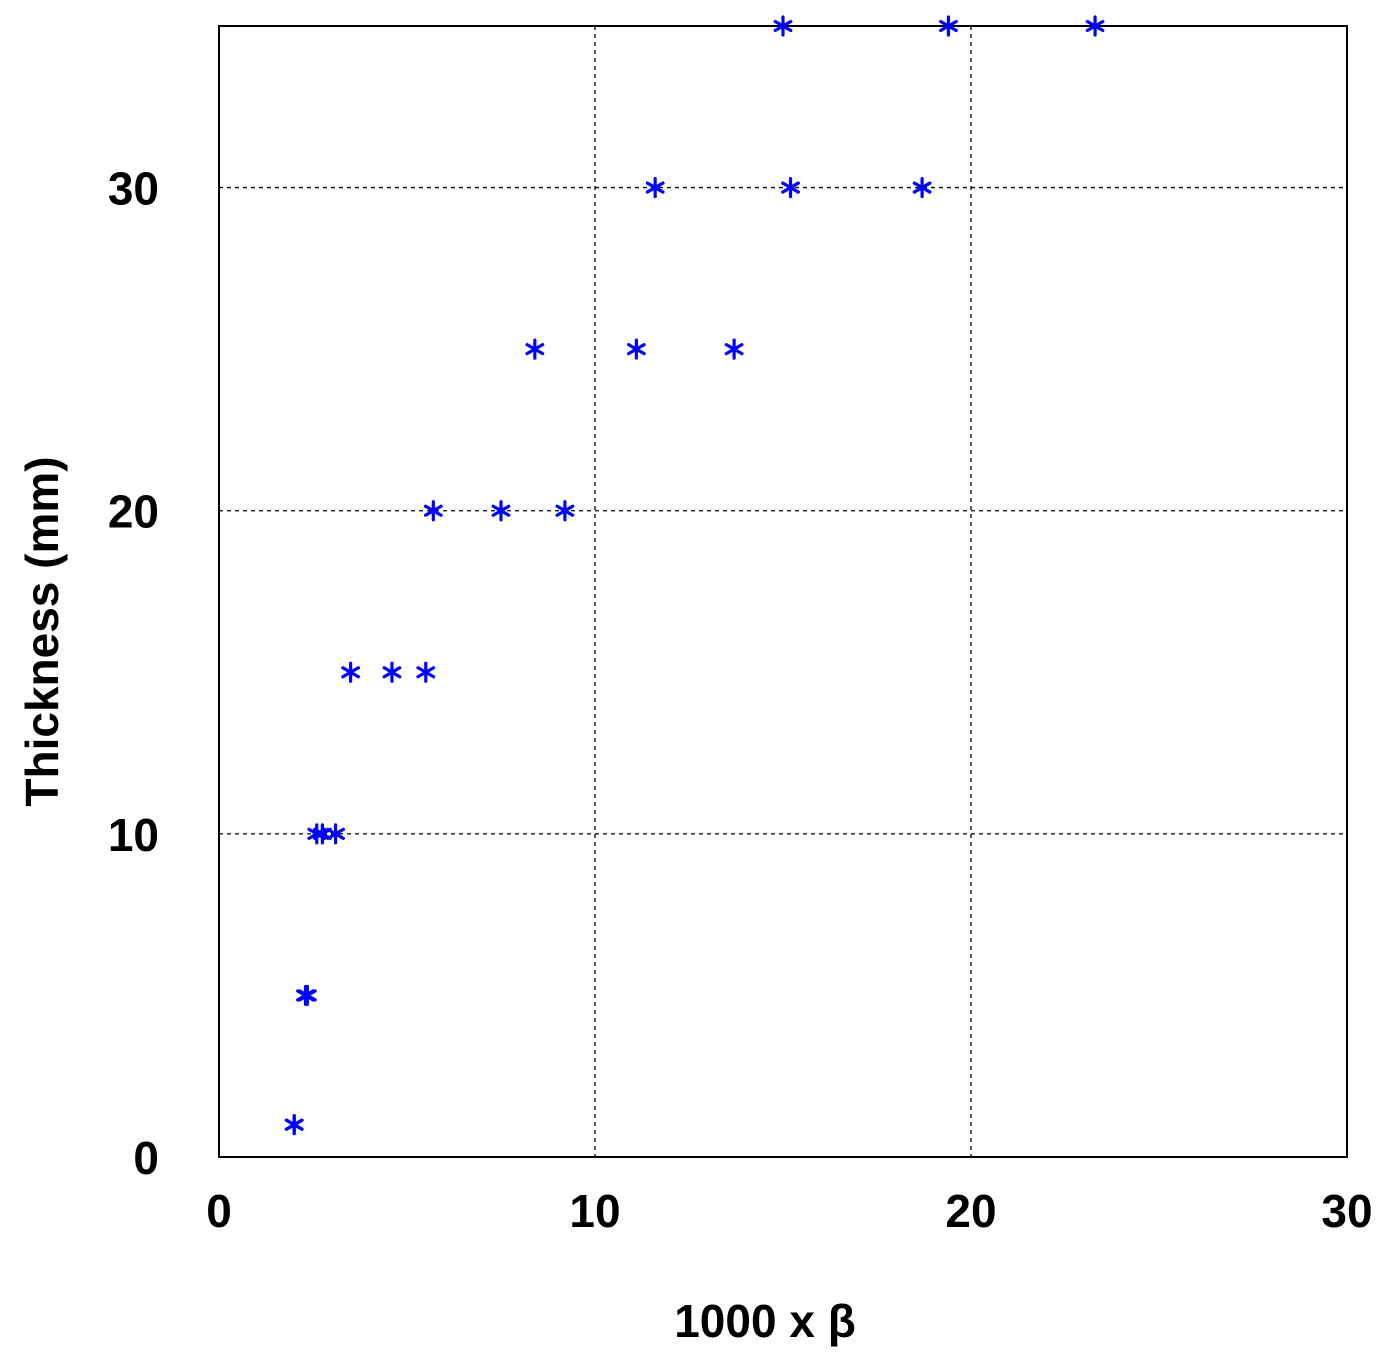 This screenshot has width=1397, height=1371. What do you see at coordinates (1346, 1211) in the screenshot?
I see `x-tick-label: 30` at bounding box center [1346, 1211].